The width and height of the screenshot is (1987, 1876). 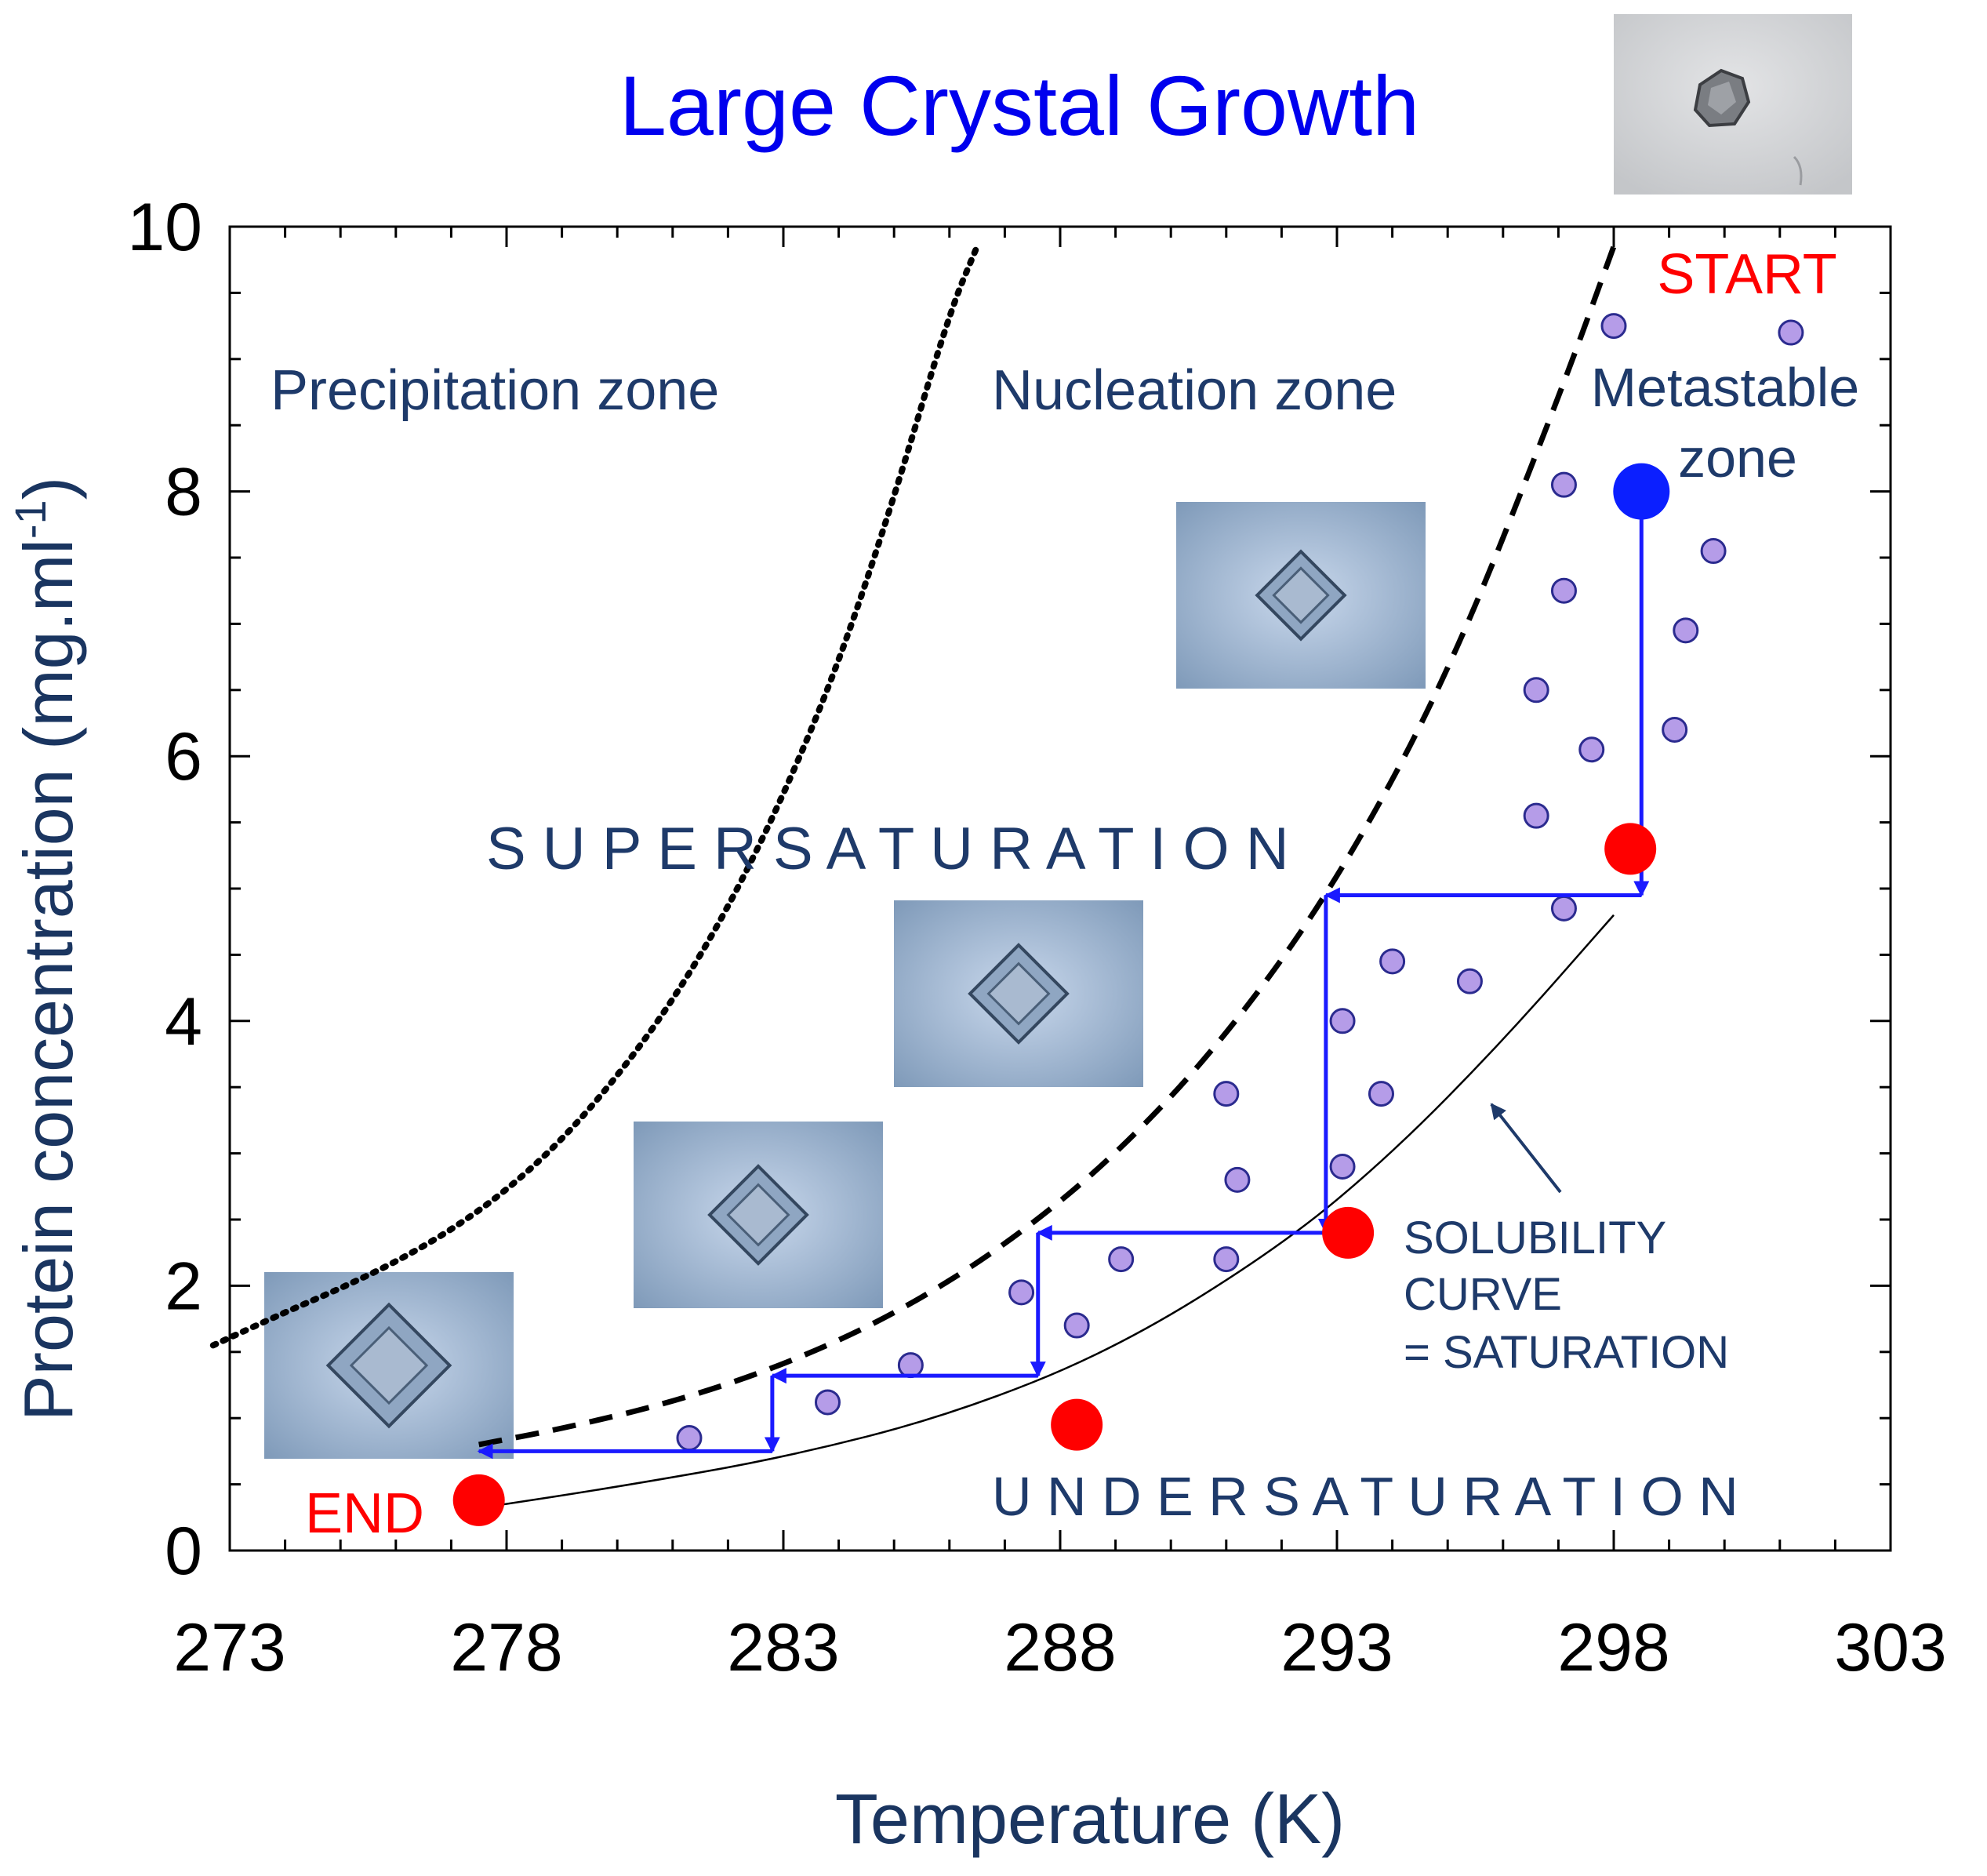 I want to click on y-tick-label: 4, so click(x=183, y=1022).